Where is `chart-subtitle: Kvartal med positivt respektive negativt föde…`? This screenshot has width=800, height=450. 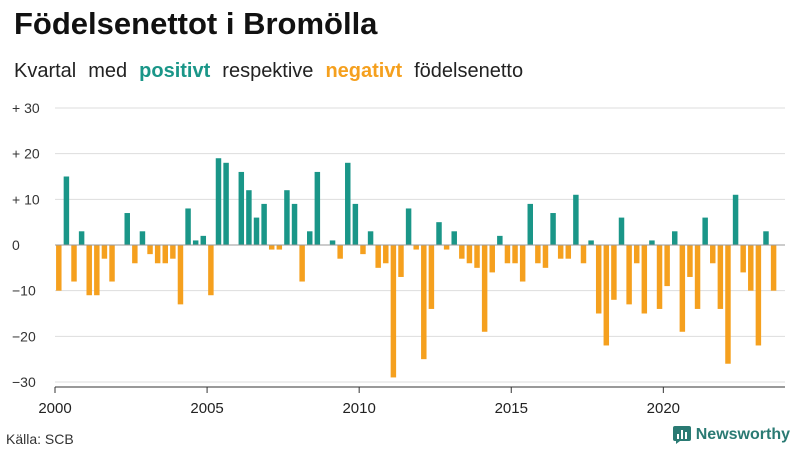 chart-subtitle: Kvartal med positivt respektive negativt föde… is located at coordinates (274, 71).